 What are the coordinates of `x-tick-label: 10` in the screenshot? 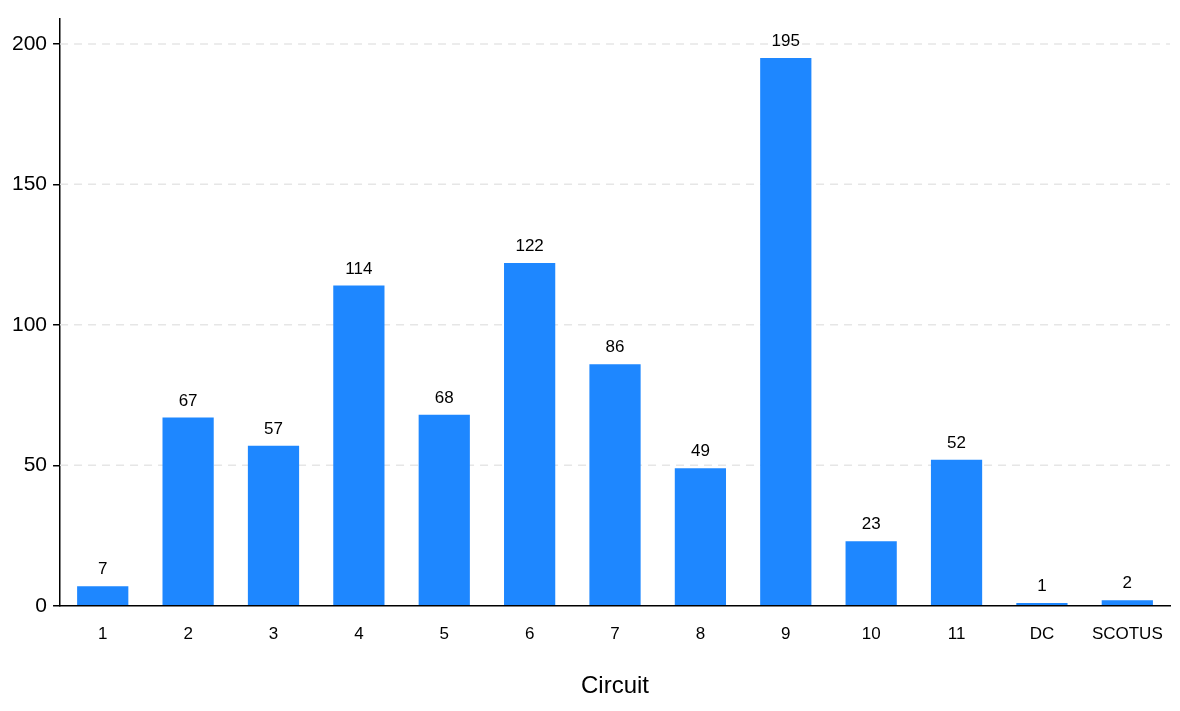 It's located at (871, 633).